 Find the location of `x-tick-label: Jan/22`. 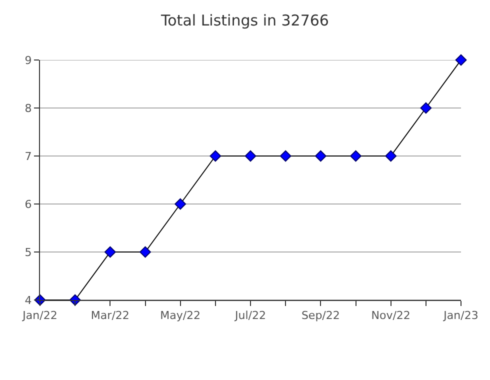

x-tick-label: Jan/22 is located at coordinates (40, 315).